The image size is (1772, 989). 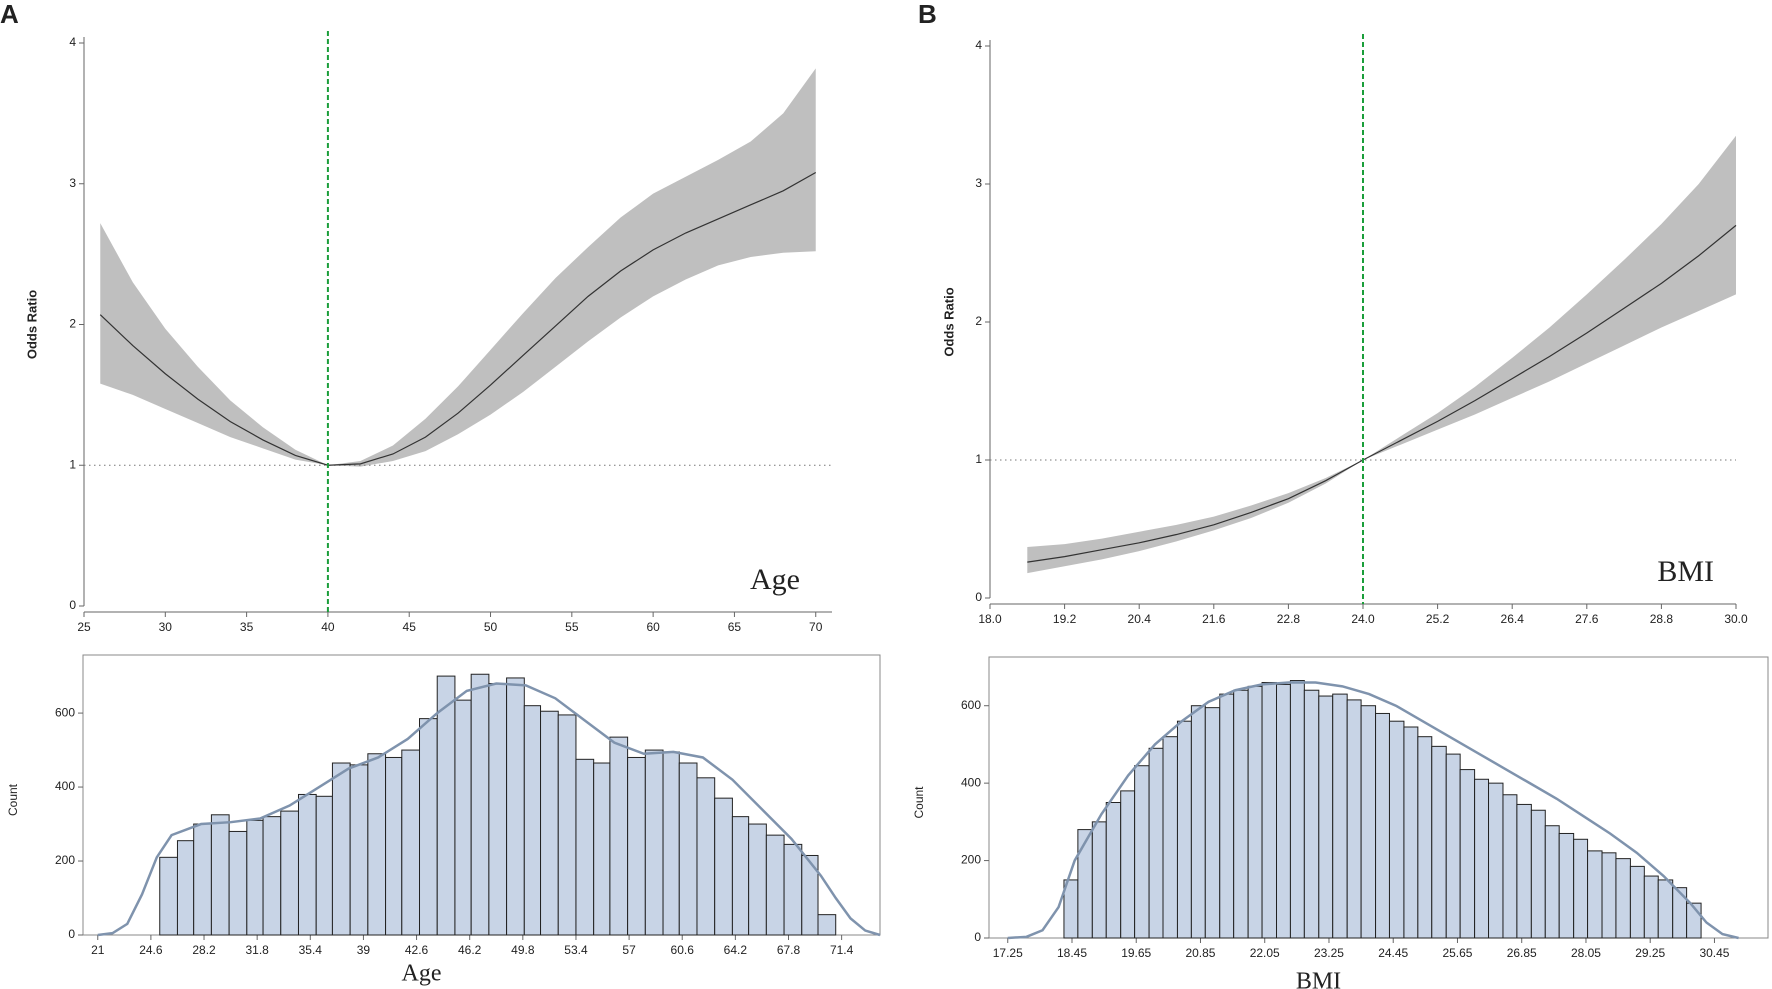 I want to click on x-tick-label: 57, so click(x=629, y=950).